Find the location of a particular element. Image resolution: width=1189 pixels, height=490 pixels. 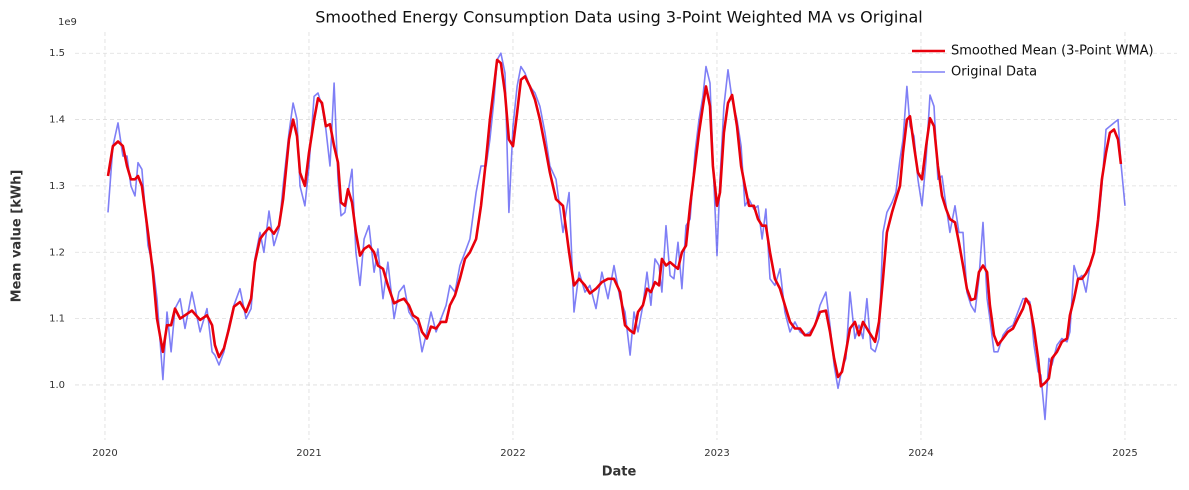

y-offset-label: 1e9 is located at coordinates (67, 22).